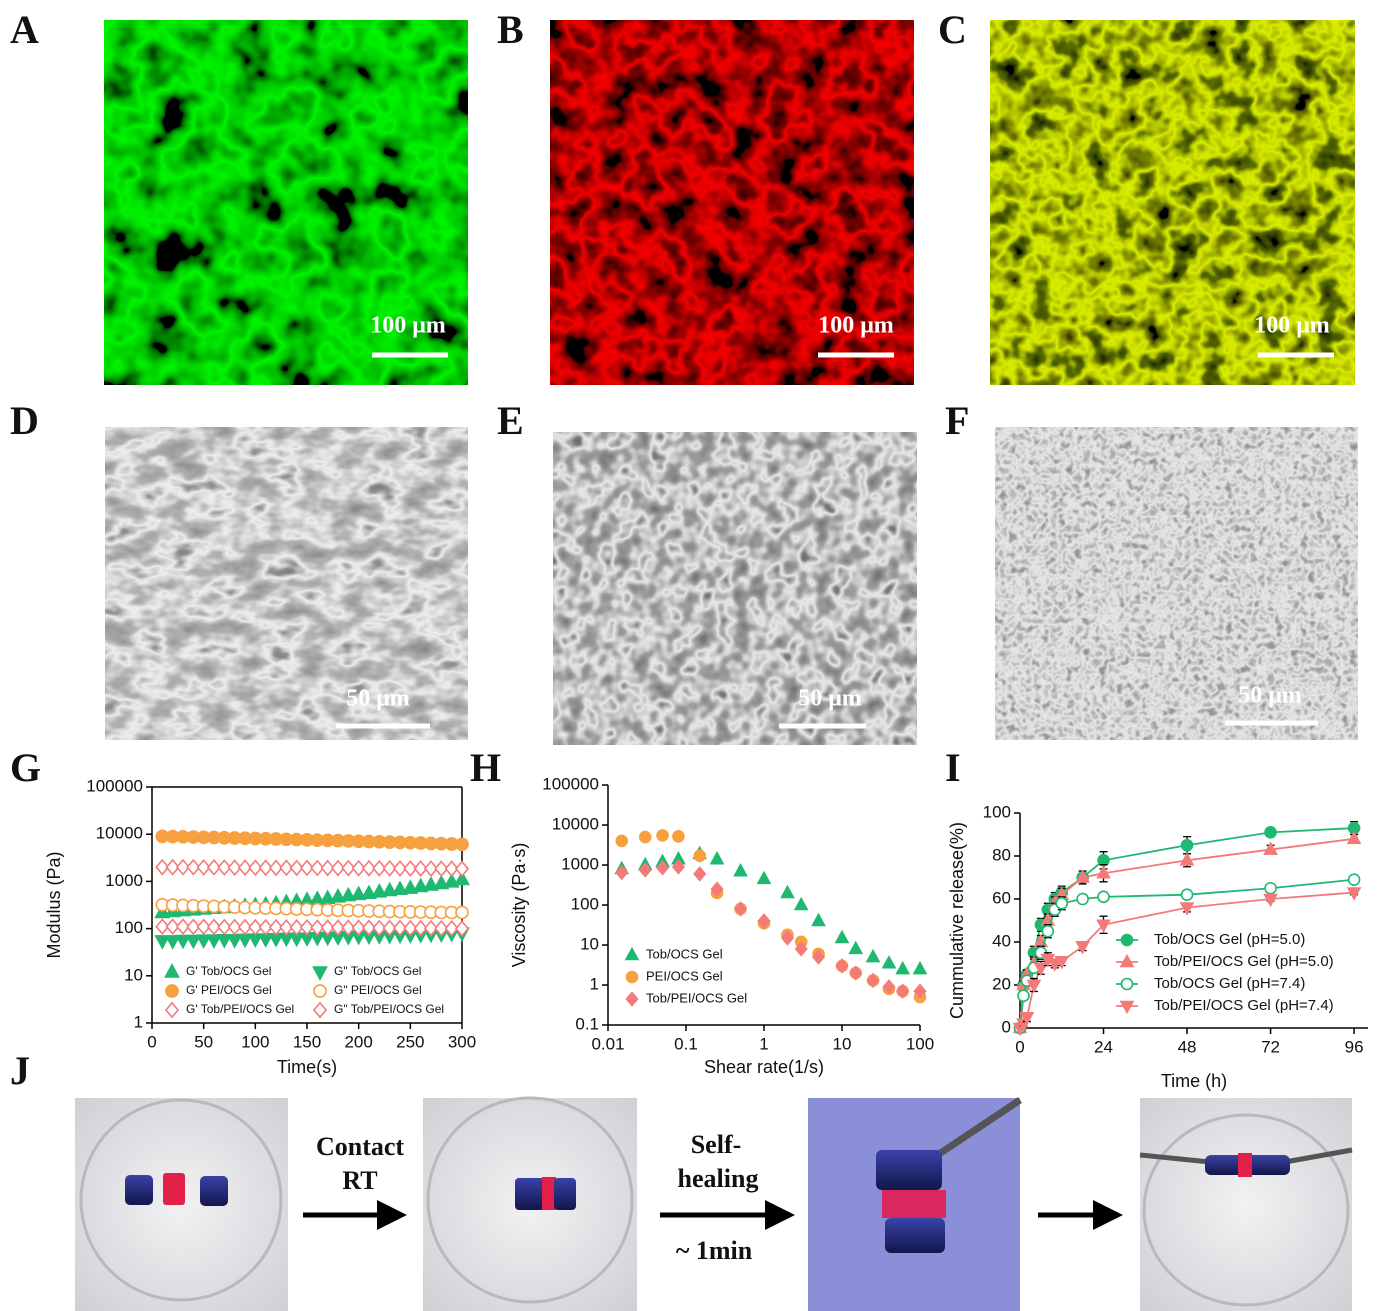  What do you see at coordinates (764, 1067) in the screenshot?
I see `x-axis-title: Shear rate(1/s)` at bounding box center [764, 1067].